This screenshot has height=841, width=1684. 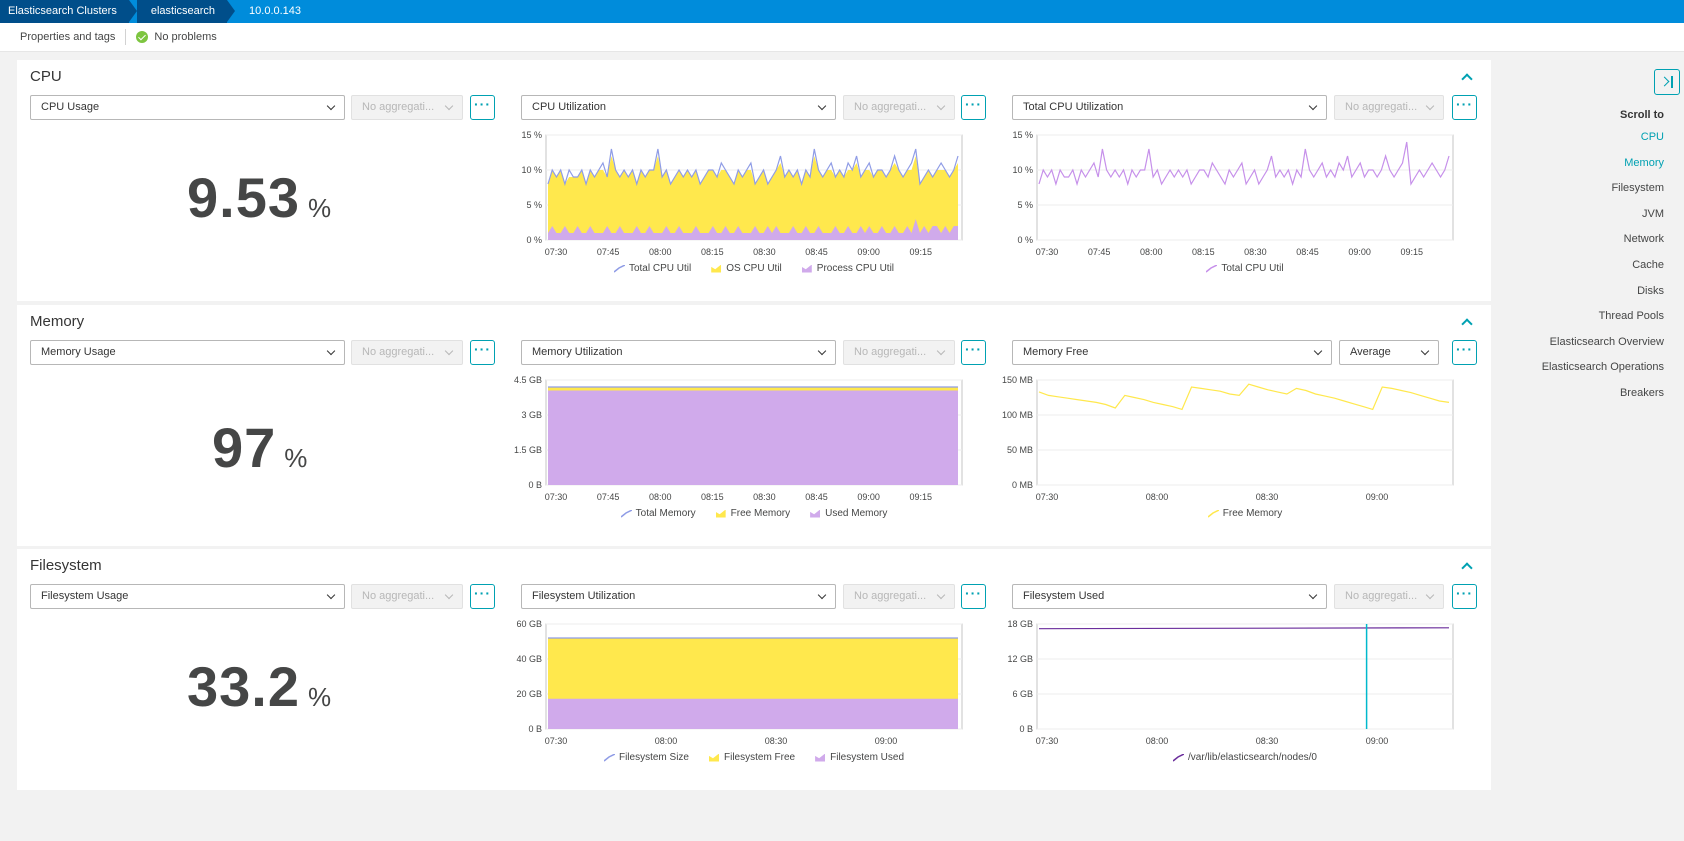 What do you see at coordinates (1667, 82) in the screenshot?
I see `collapse-rail-icon` at bounding box center [1667, 82].